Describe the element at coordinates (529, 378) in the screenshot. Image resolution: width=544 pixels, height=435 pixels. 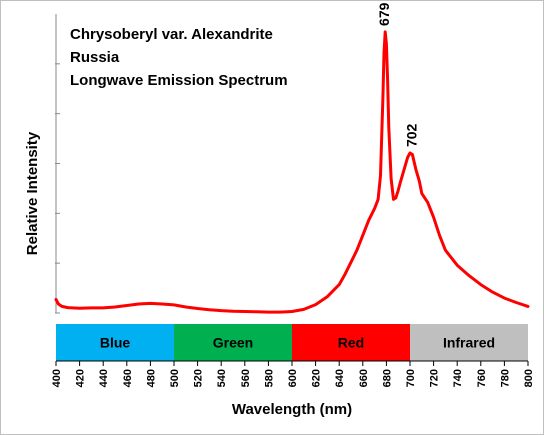
I see `x-tick-label: 800` at that location.